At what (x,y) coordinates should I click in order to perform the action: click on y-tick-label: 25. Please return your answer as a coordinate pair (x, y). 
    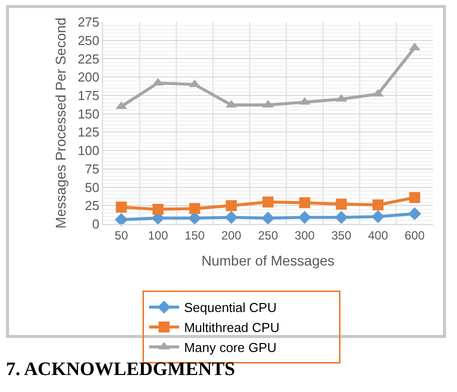
    Looking at the image, I should click on (92, 206).